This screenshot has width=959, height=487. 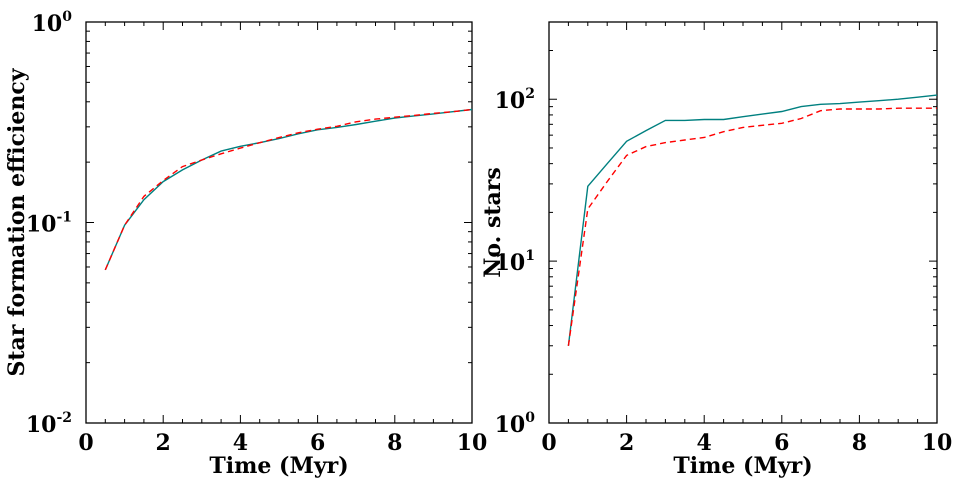 I want to click on series-line-solid, so click(x=288, y=189).